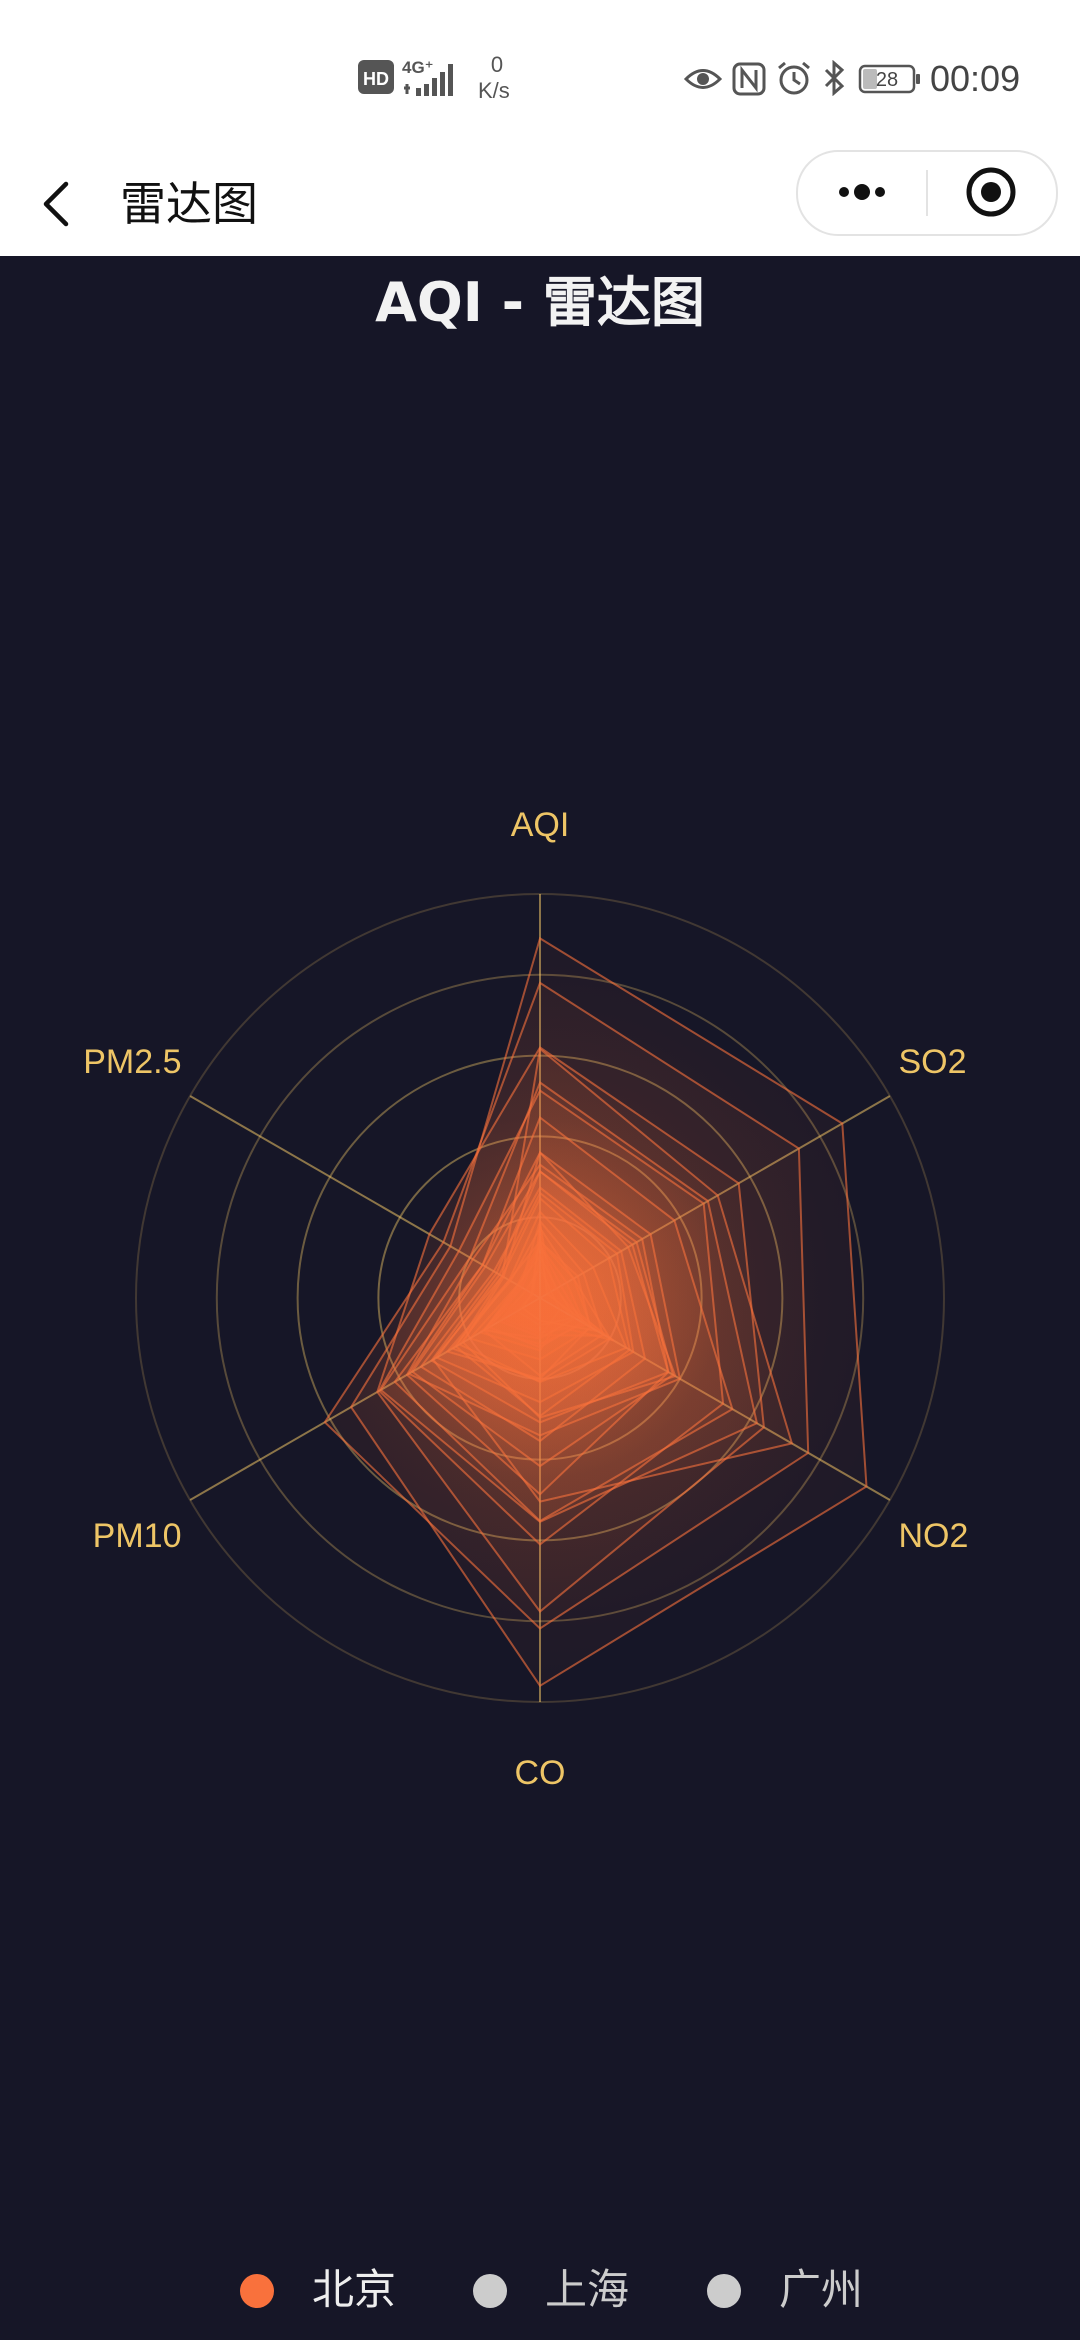  Describe the element at coordinates (703, 79) in the screenshot. I see `eye-icon` at that location.